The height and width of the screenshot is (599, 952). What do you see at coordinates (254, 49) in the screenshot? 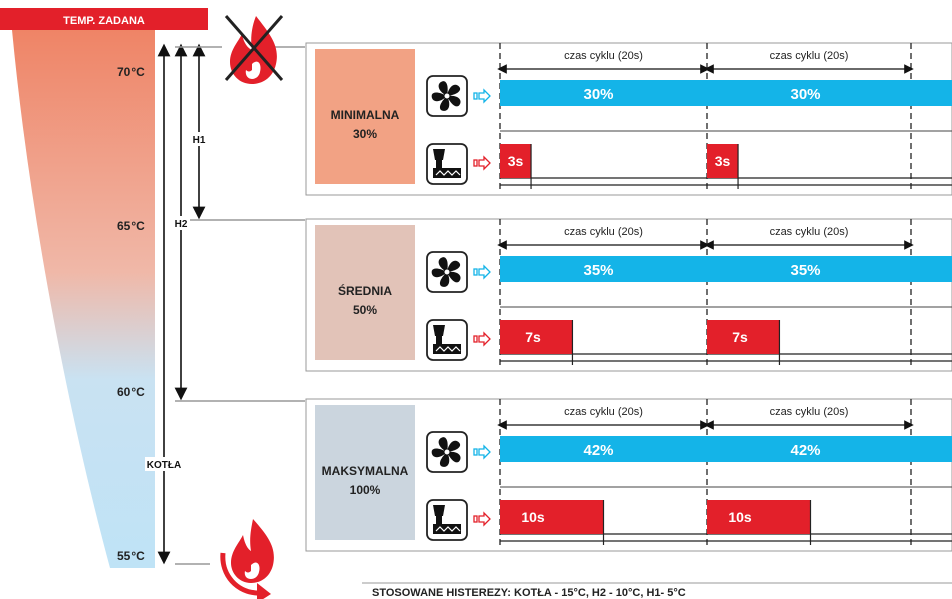
I see `flame-off-icon` at bounding box center [254, 49].